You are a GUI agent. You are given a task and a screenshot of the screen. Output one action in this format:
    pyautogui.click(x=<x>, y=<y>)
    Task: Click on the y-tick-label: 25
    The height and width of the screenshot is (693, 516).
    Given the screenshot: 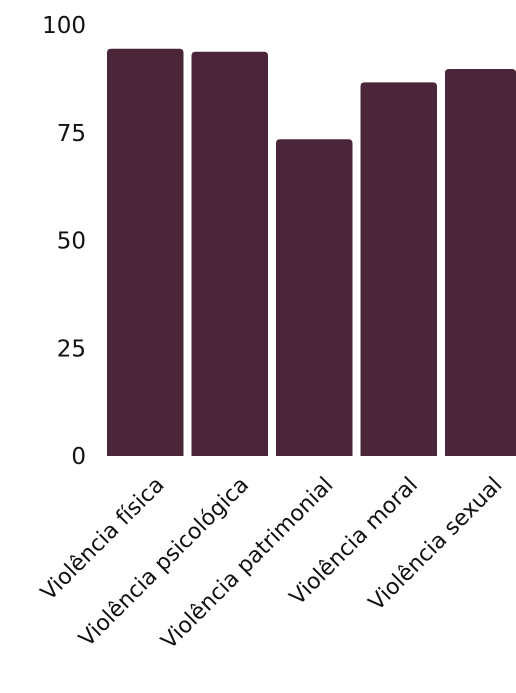 What is the action you would take?
    pyautogui.click(x=71, y=349)
    